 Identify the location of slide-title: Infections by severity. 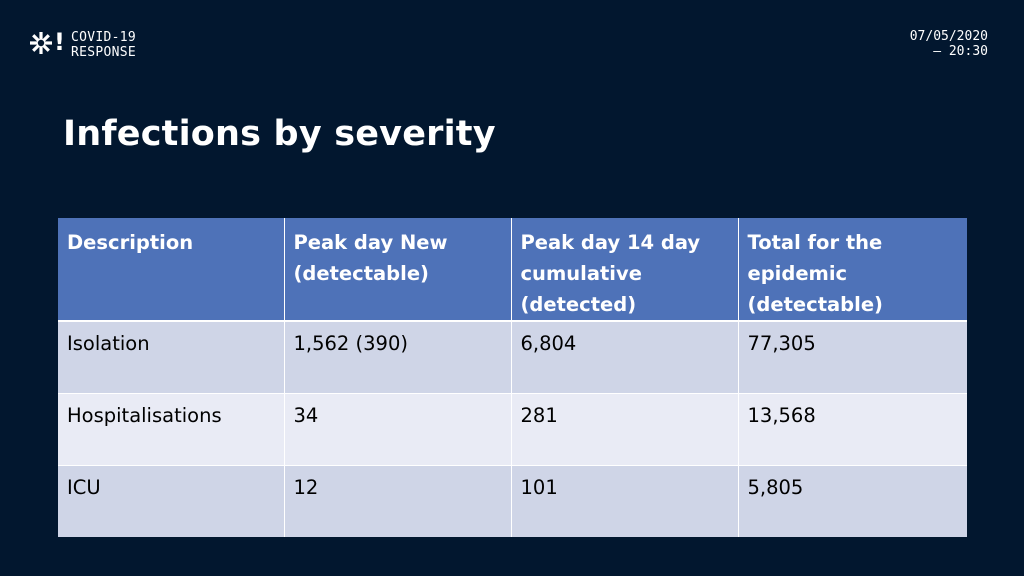
(279, 134).